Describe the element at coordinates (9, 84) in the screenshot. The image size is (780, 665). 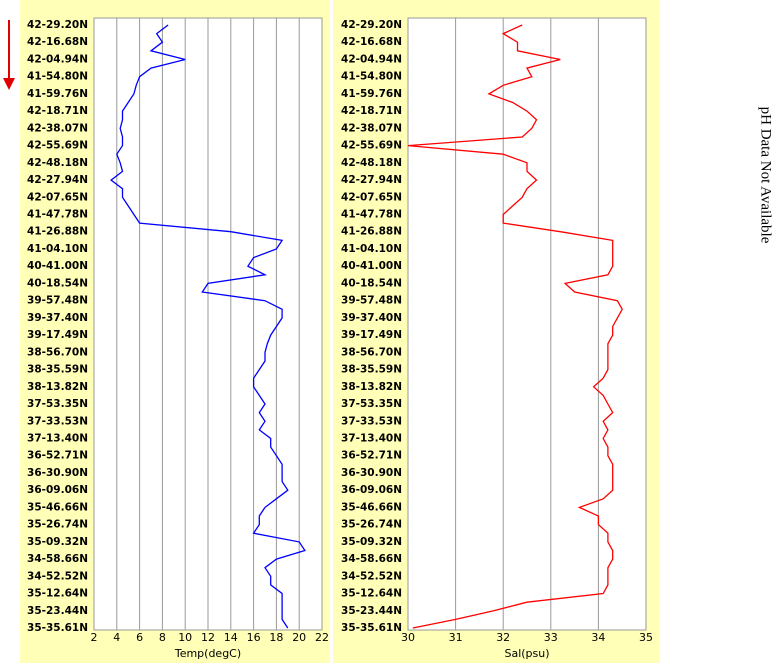
I see `arrow-head` at that location.